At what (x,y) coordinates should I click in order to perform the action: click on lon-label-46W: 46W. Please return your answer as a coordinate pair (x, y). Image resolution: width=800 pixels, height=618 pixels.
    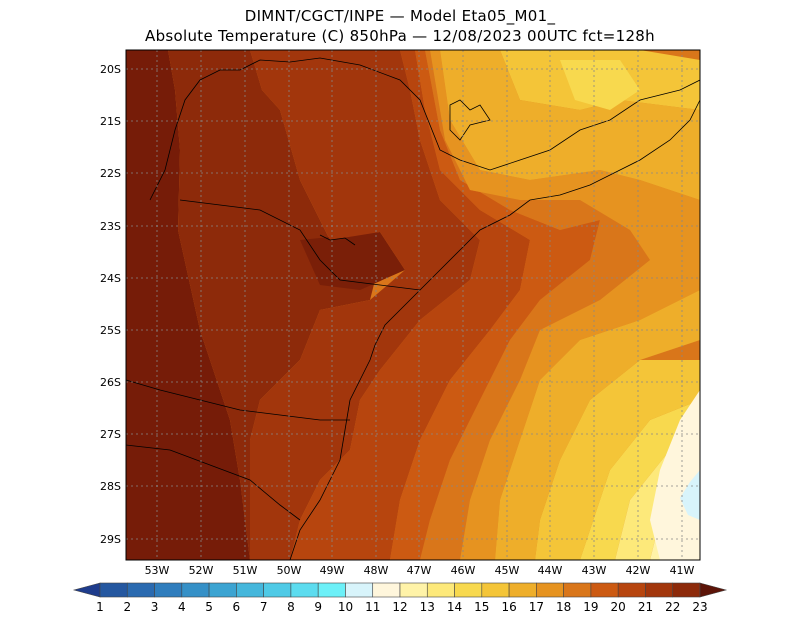
    Looking at the image, I should click on (463, 570).